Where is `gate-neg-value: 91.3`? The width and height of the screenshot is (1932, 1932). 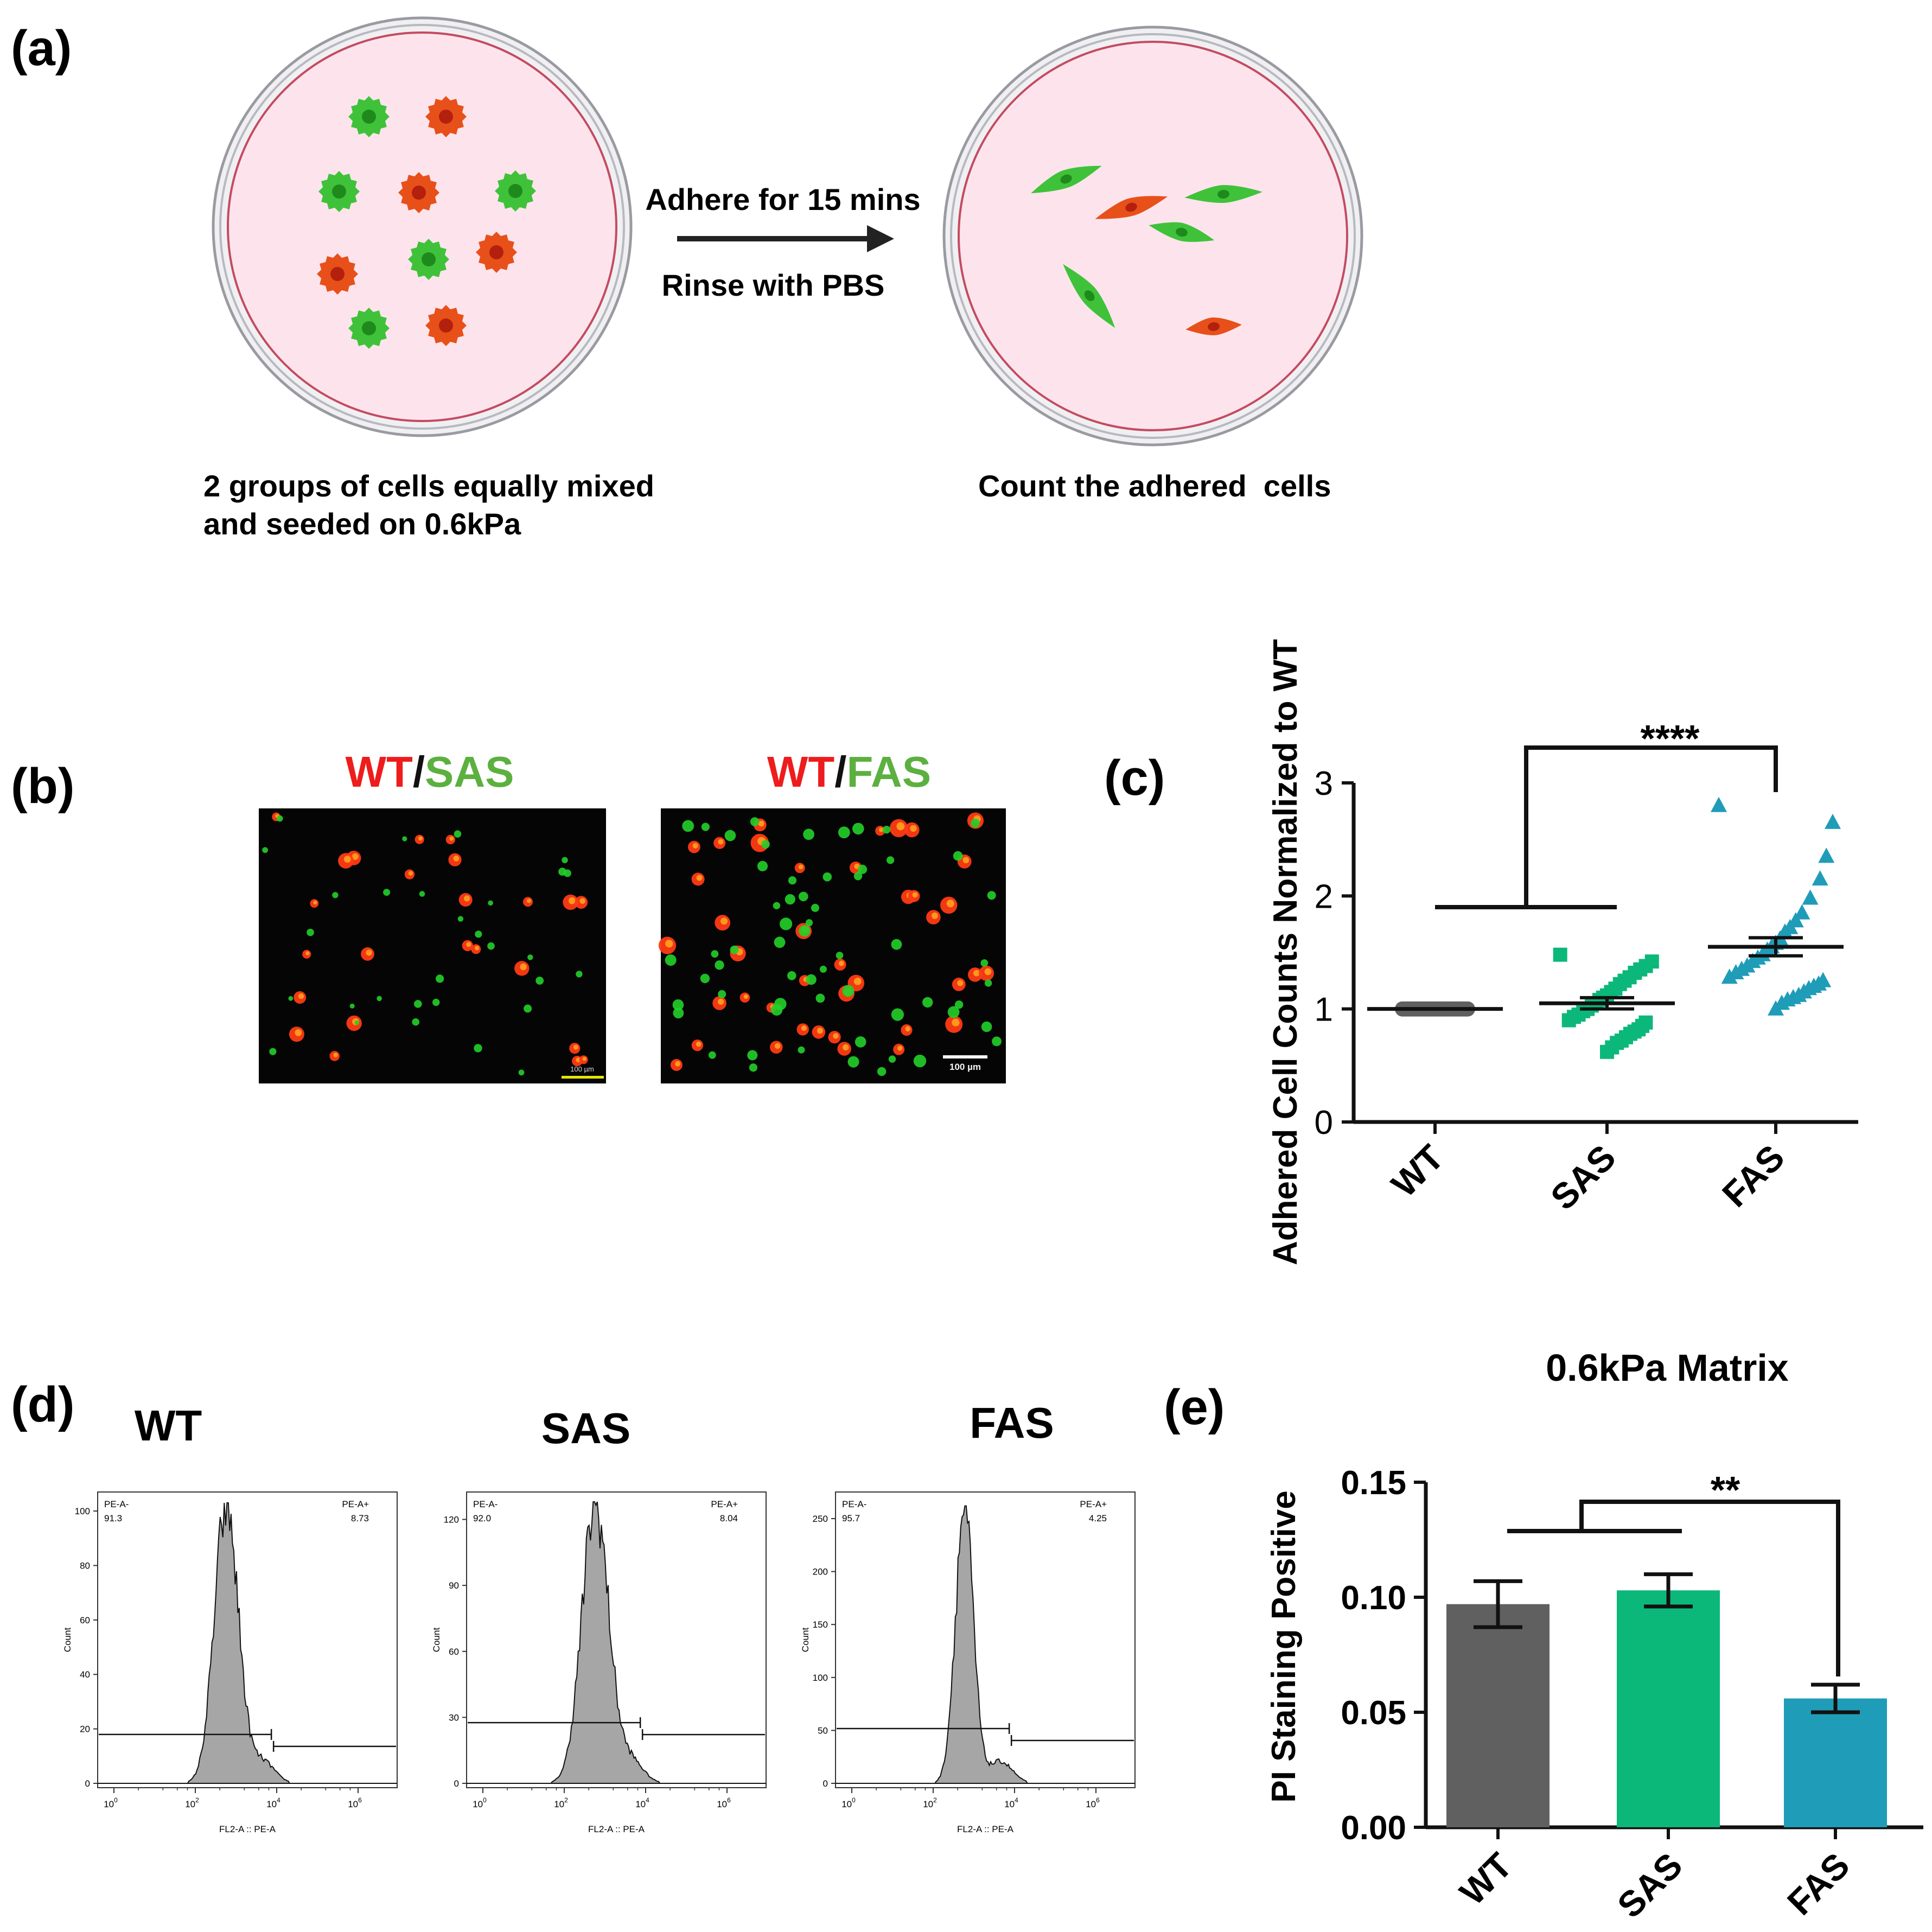
gate-neg-value: 91.3 is located at coordinates (113, 1518).